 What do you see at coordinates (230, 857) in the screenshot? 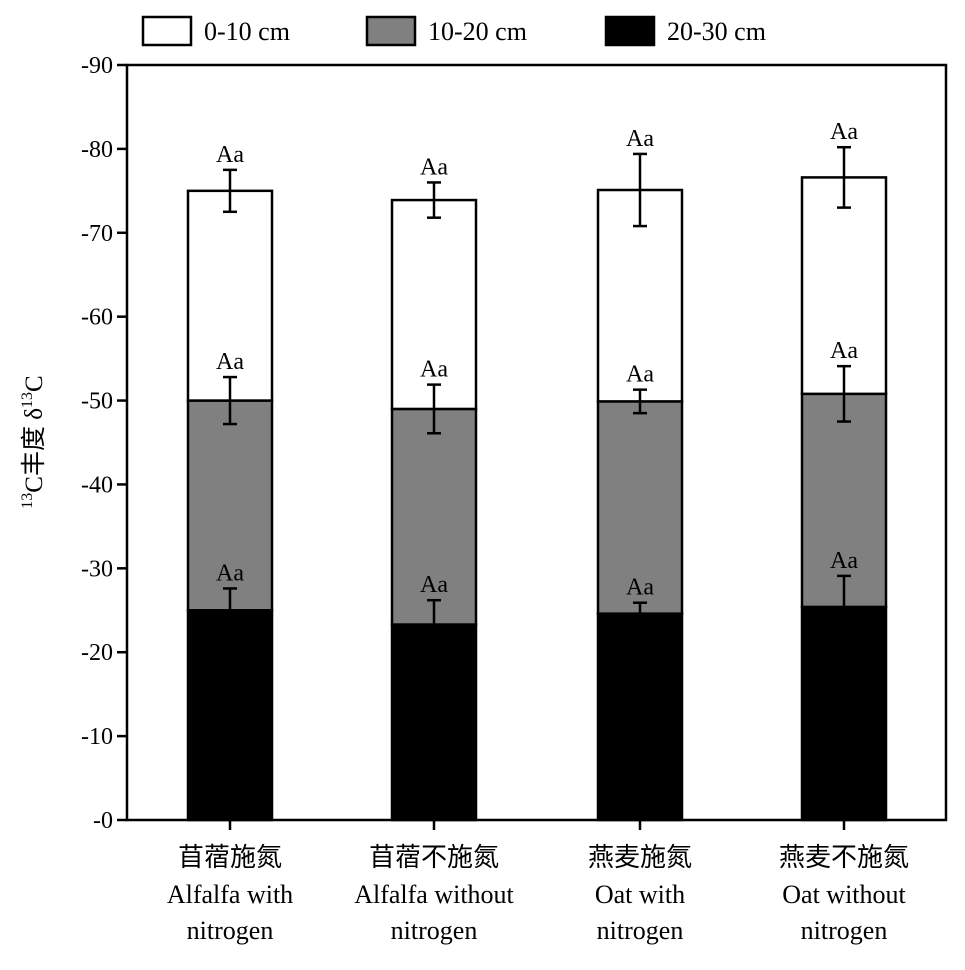
I see `category-label-cn: 苜蓿施氮` at bounding box center [230, 857].